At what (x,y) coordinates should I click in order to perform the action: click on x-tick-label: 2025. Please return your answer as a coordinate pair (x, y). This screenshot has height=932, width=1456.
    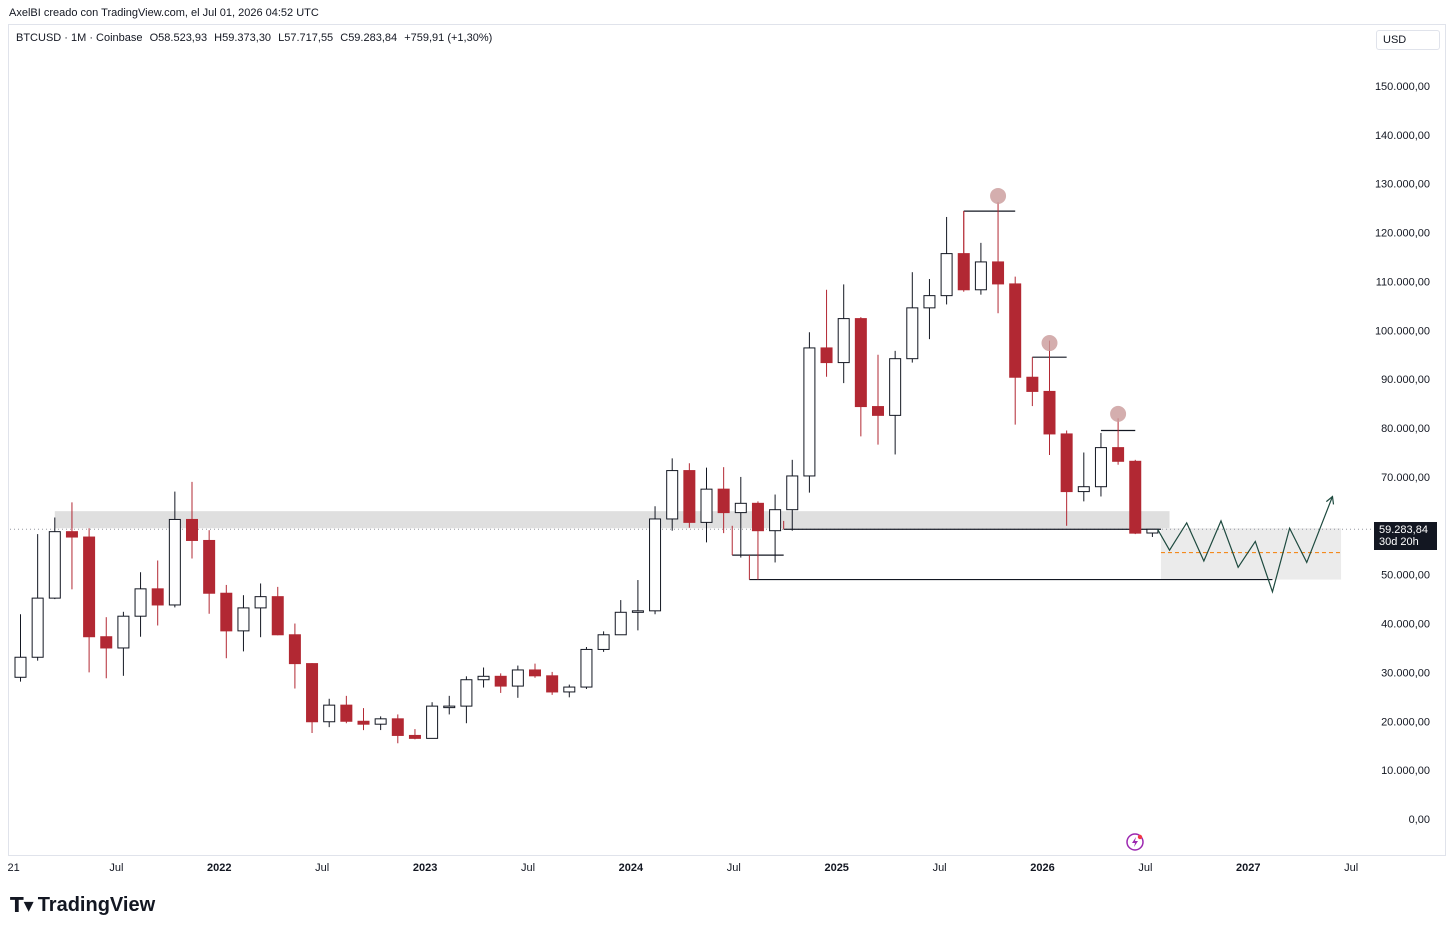
    Looking at the image, I should click on (836, 868).